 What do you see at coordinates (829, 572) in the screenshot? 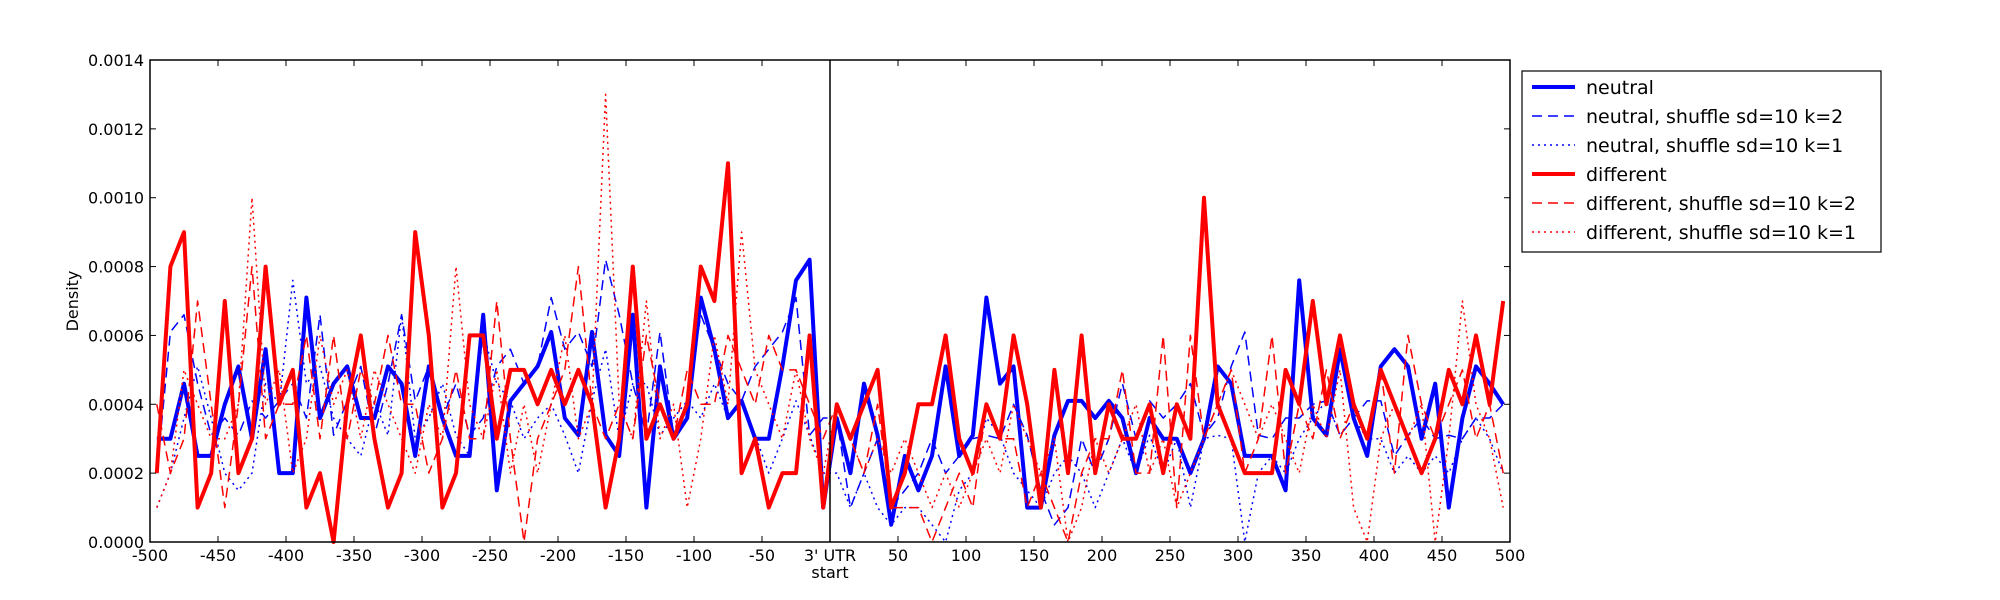
I see `x-axis-label: start` at bounding box center [829, 572].